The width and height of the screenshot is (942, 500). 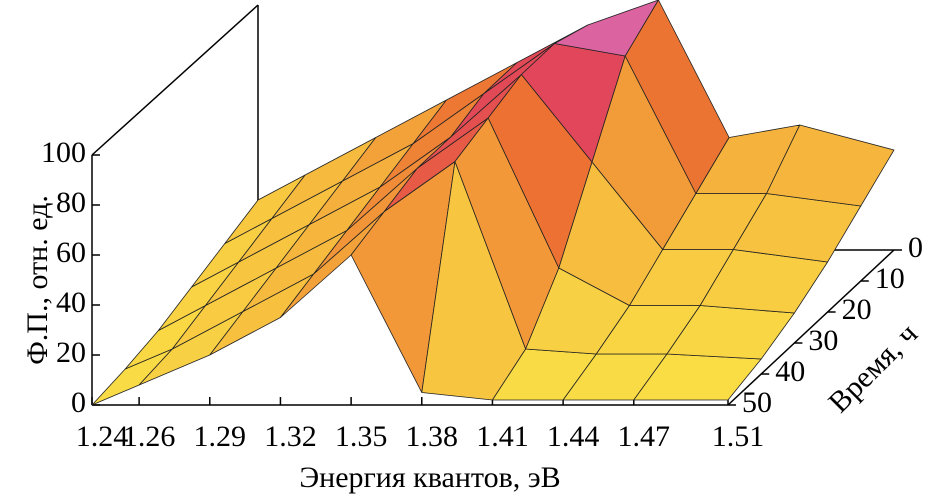 I want to click on y-tick-label: 80, so click(x=71, y=202).